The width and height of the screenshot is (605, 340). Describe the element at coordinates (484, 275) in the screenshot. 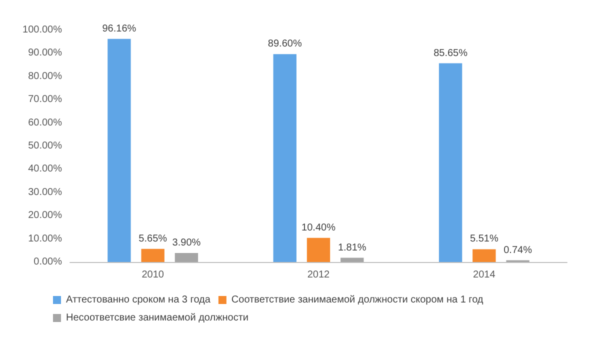

I see `x-tick-label: 2014` at that location.